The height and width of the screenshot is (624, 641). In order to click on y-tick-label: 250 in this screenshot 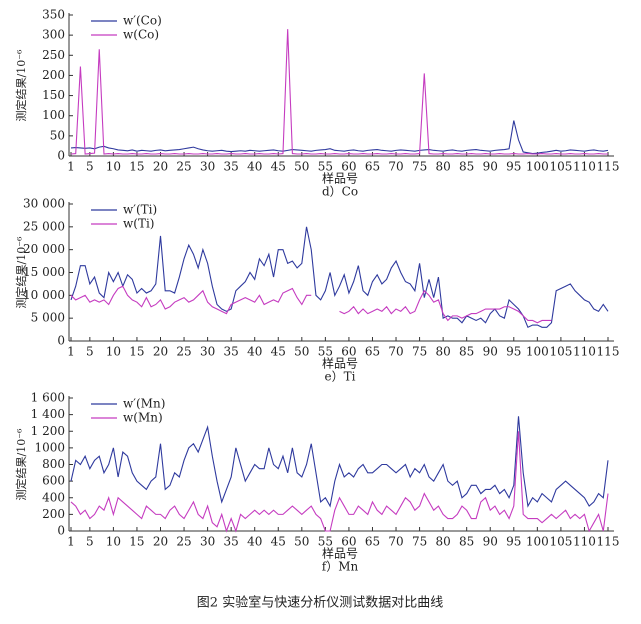, I will do `click(53, 55)`.